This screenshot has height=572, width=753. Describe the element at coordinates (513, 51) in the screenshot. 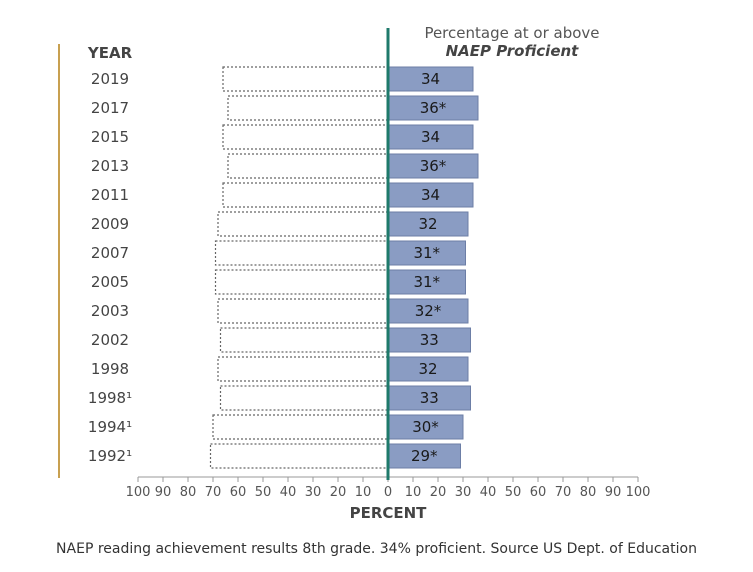

I see `chart-title-line2: NAEP Proficient` at that location.